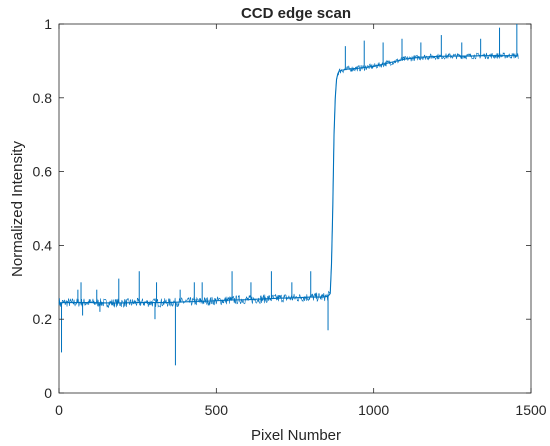 The height and width of the screenshot is (446, 550). What do you see at coordinates (43, 319) in the screenshot?
I see `y-tick-label-1: 0.2` at bounding box center [43, 319].